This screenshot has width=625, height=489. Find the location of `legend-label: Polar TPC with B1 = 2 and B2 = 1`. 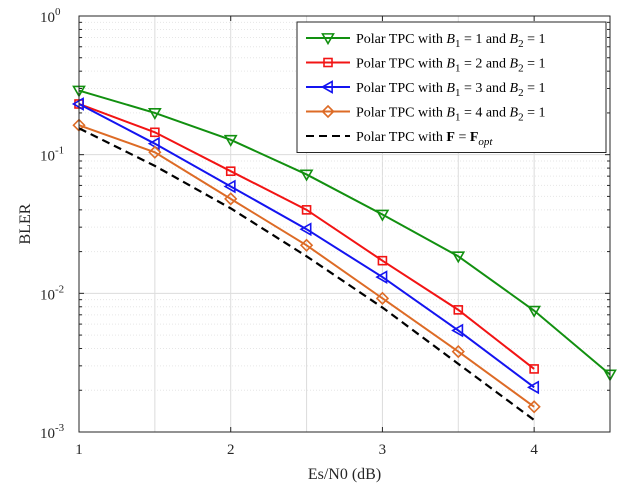

legend-label: Polar TPC with B1 = 2 and B2 = 1 is located at coordinates (451, 66).